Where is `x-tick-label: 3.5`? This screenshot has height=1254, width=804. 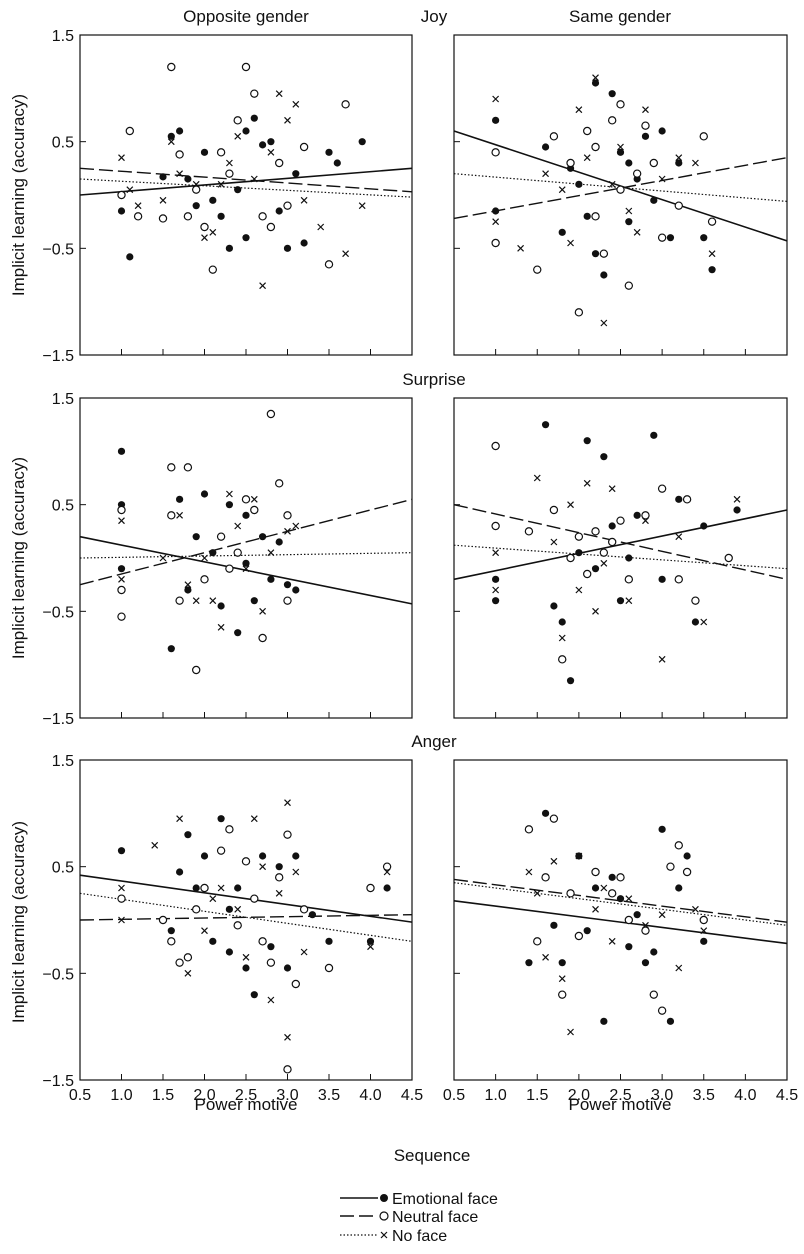
x-tick-label: 3.5 is located at coordinates (329, 1095).